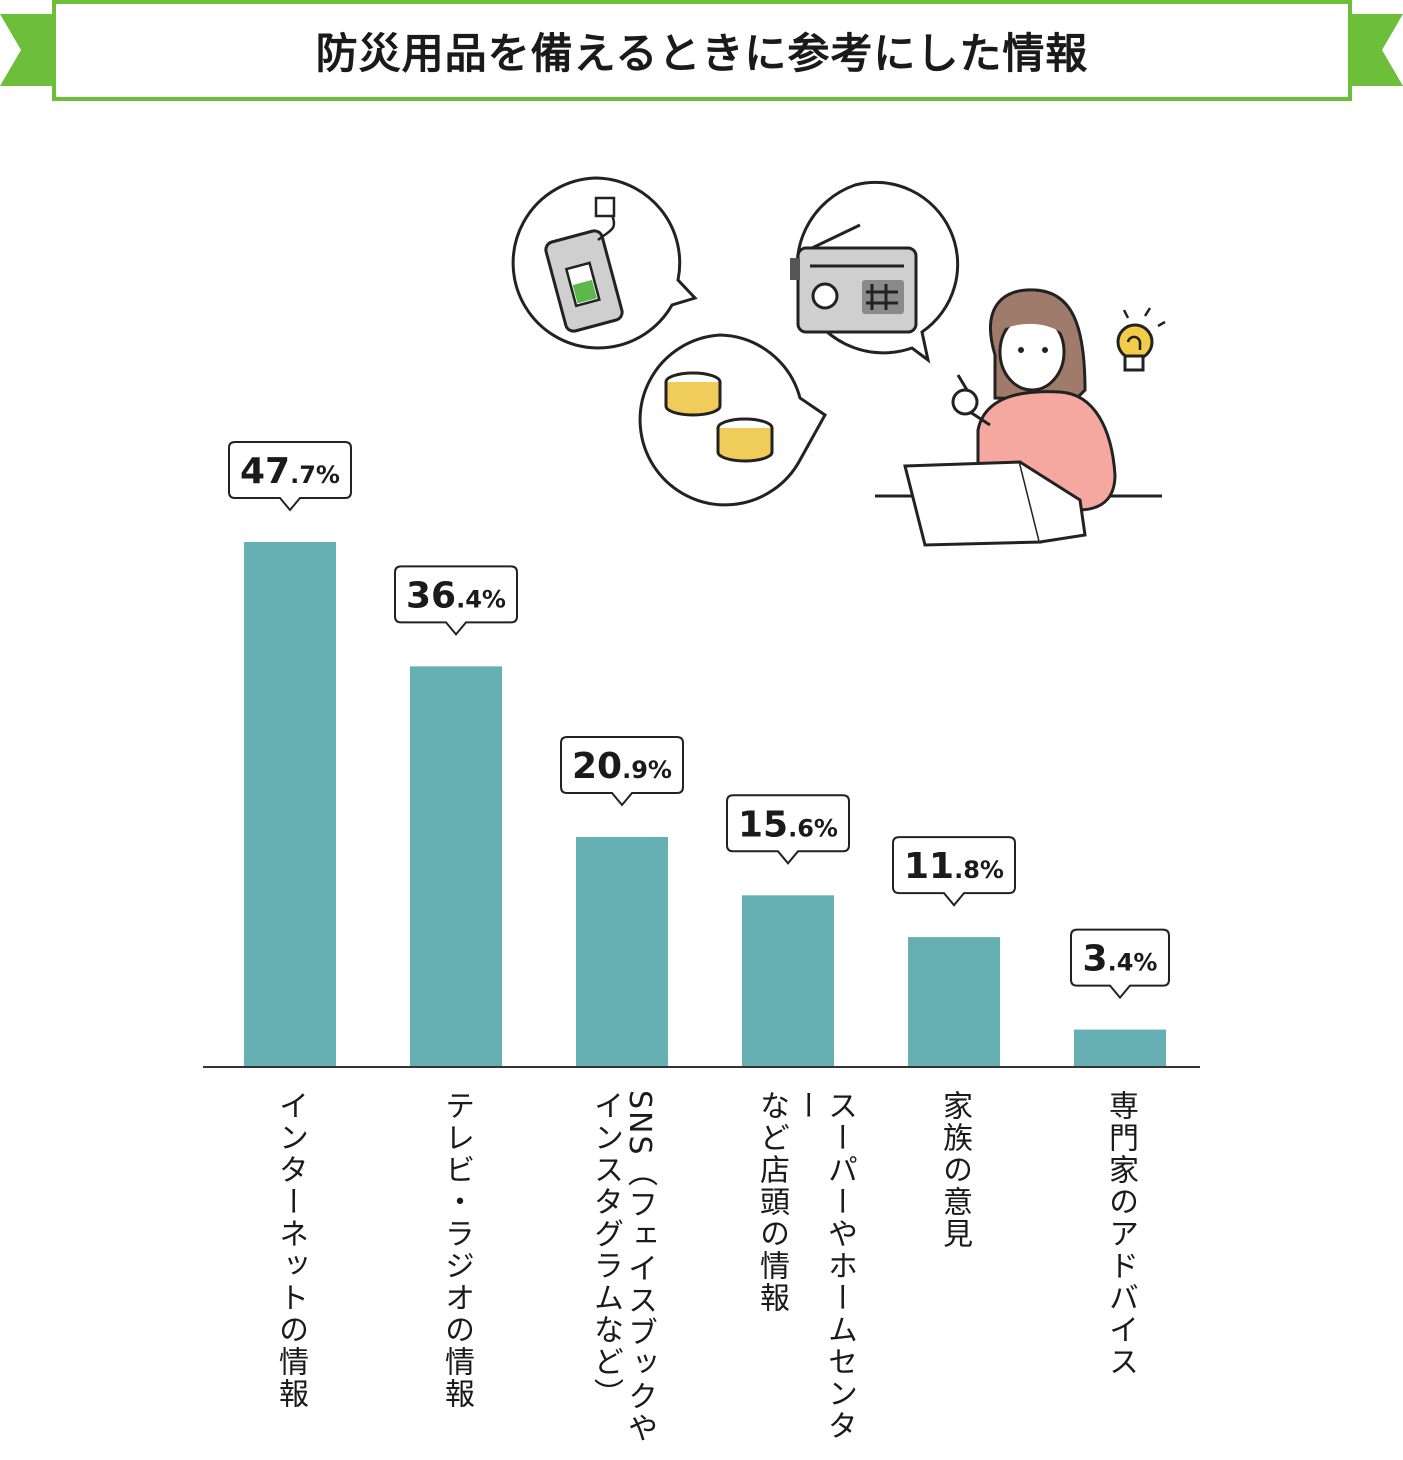 The width and height of the screenshot is (1403, 1460). What do you see at coordinates (456, 595) in the screenshot?
I see `data-label-2: 36.4%` at bounding box center [456, 595].